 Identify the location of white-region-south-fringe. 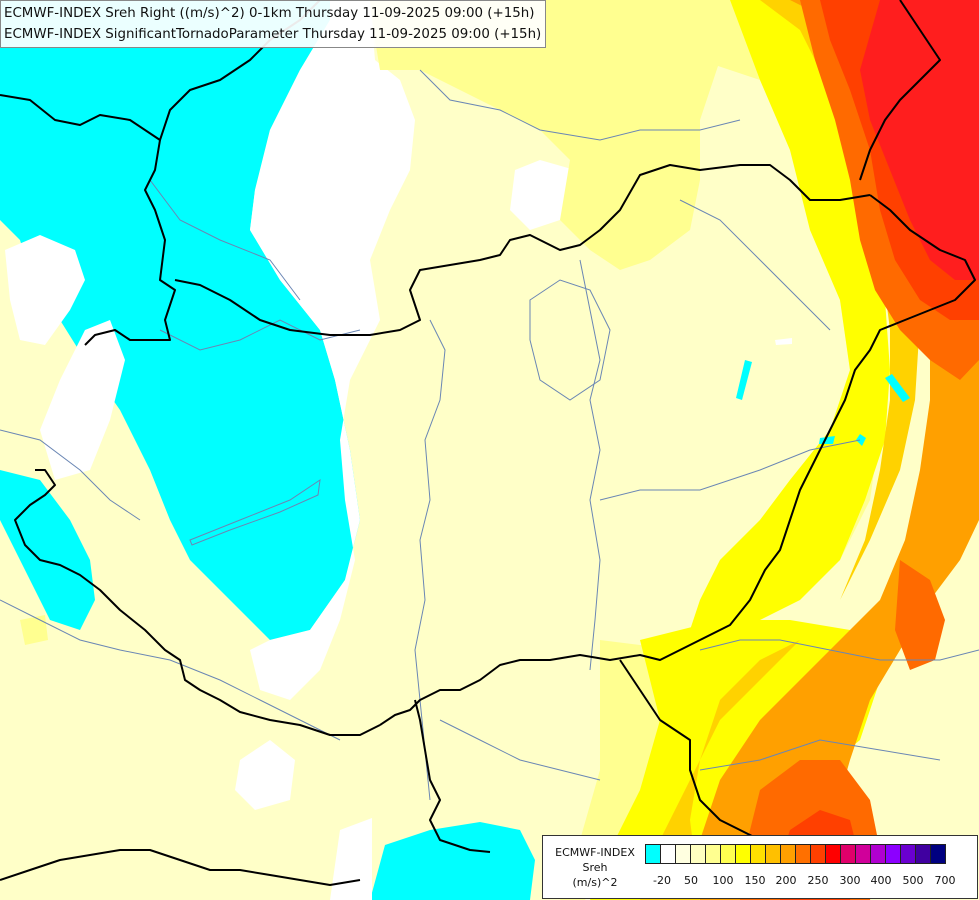
(351, 859).